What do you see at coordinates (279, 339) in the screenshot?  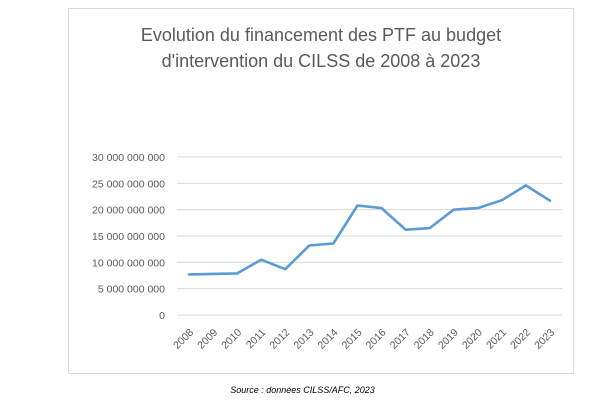 I see `x-tick-label: 2012` at bounding box center [279, 339].